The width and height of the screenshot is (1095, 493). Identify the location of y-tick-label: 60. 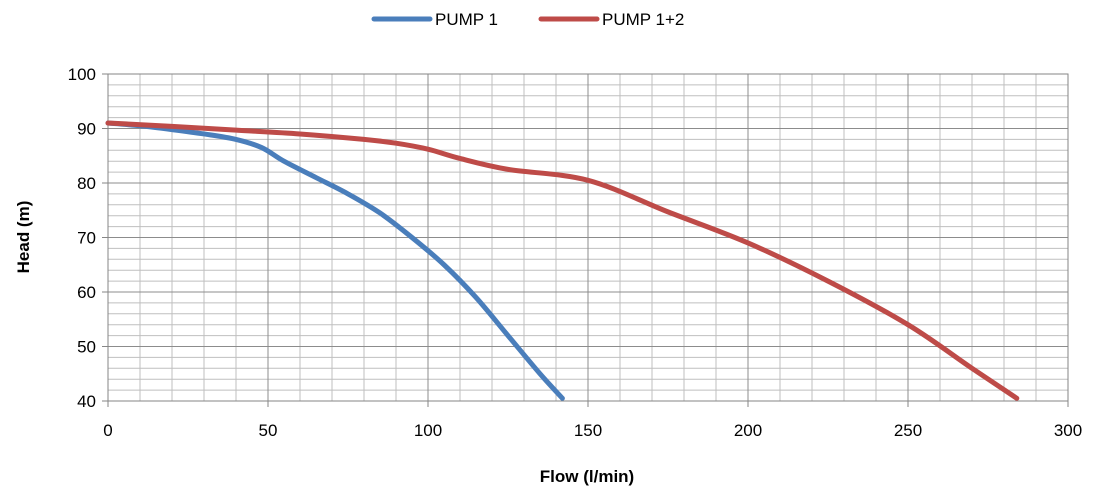
(86, 292).